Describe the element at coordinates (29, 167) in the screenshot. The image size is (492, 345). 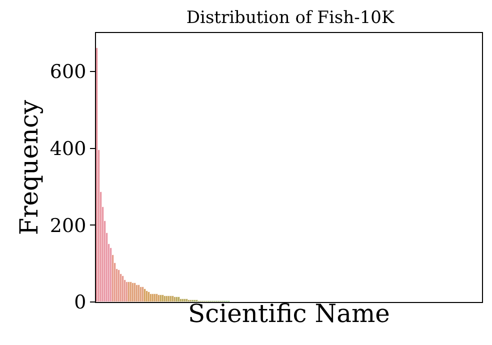
I see `y-axis-title: Frequency` at that location.